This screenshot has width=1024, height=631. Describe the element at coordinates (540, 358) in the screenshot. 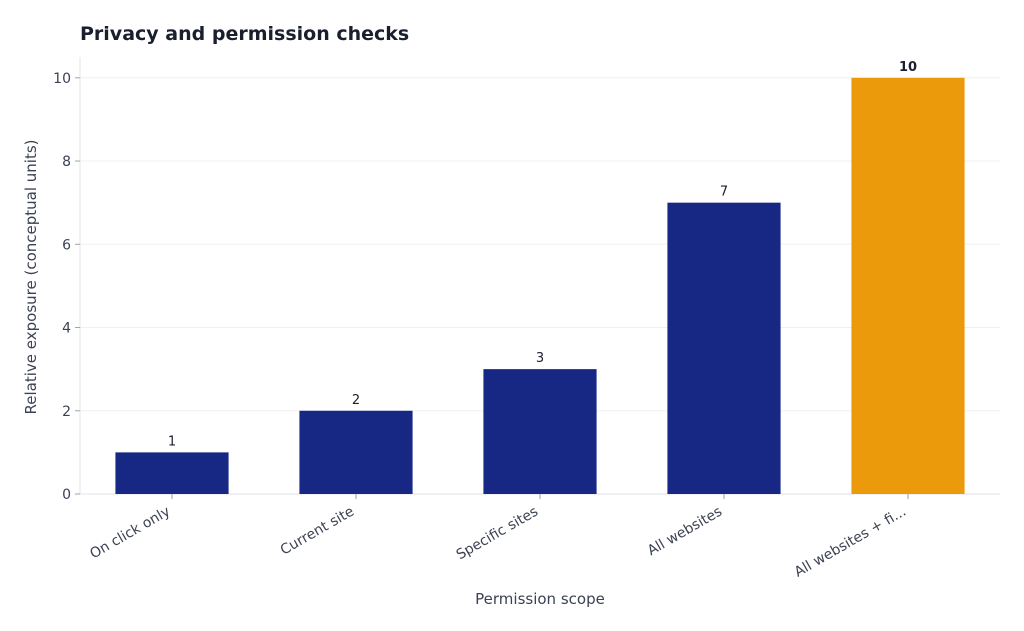

I see `bar-value-label: 3` at that location.